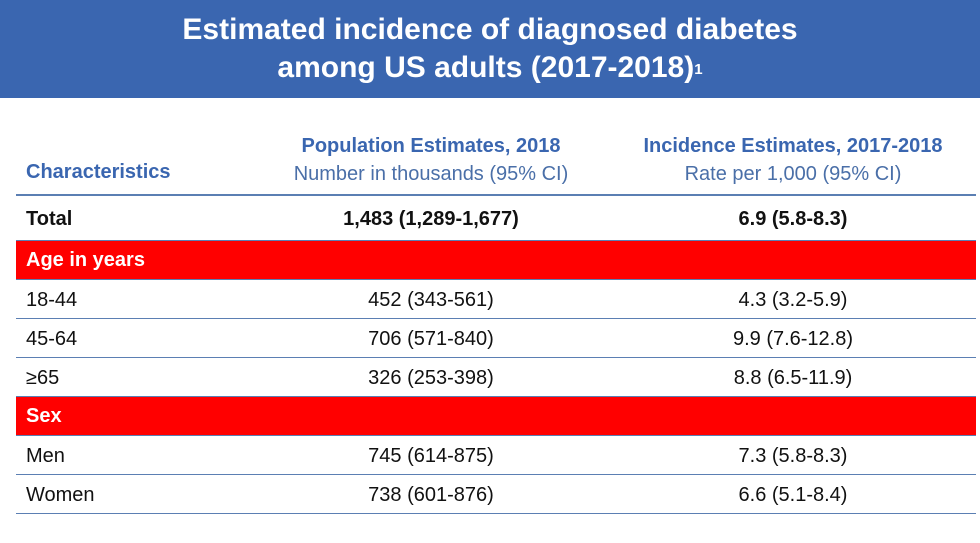 The height and width of the screenshot is (543, 980). What do you see at coordinates (496, 377) in the screenshot?
I see `table-row: ≥65 326 (253-398) 8.8 (6.5-11.9)` at bounding box center [496, 377].